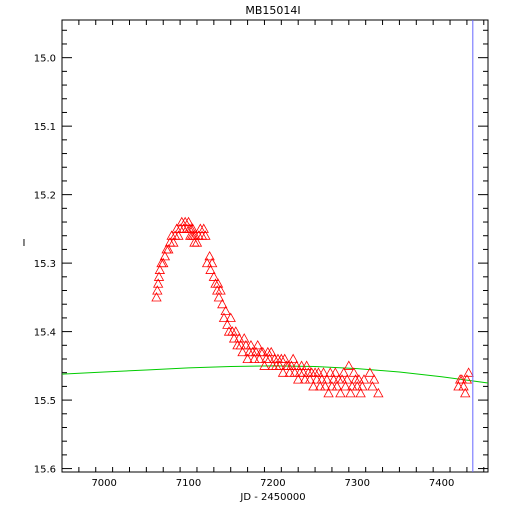  Describe the element at coordinates (188, 483) in the screenshot. I see `x-tick-label: 7100` at that location.